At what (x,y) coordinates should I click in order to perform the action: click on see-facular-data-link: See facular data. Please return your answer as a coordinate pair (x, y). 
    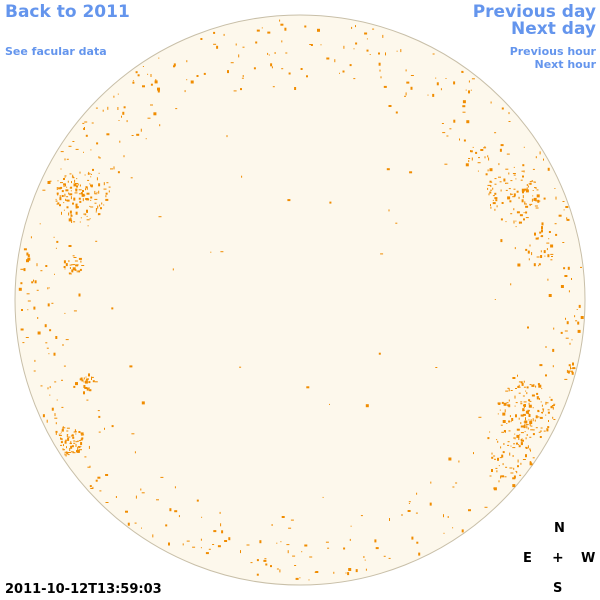
    Looking at the image, I should click on (56, 51).